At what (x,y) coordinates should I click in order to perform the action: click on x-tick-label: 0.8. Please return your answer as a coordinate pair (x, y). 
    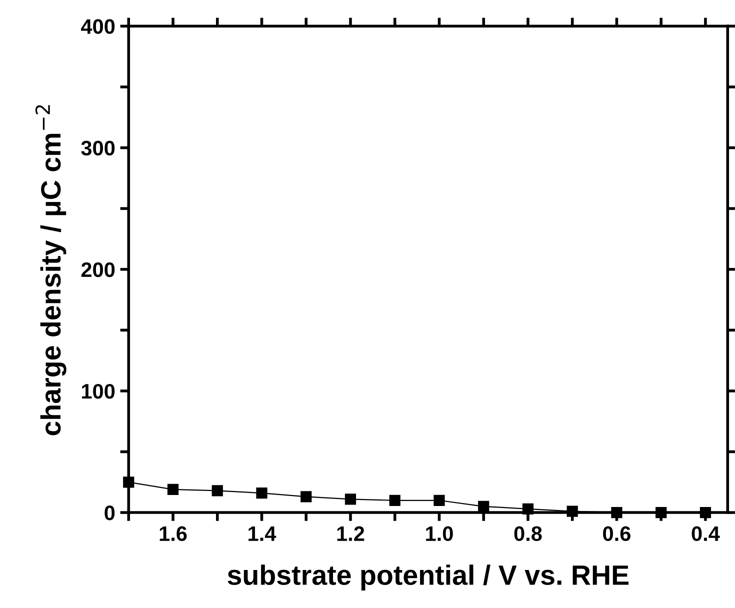
    Looking at the image, I should click on (528, 534).